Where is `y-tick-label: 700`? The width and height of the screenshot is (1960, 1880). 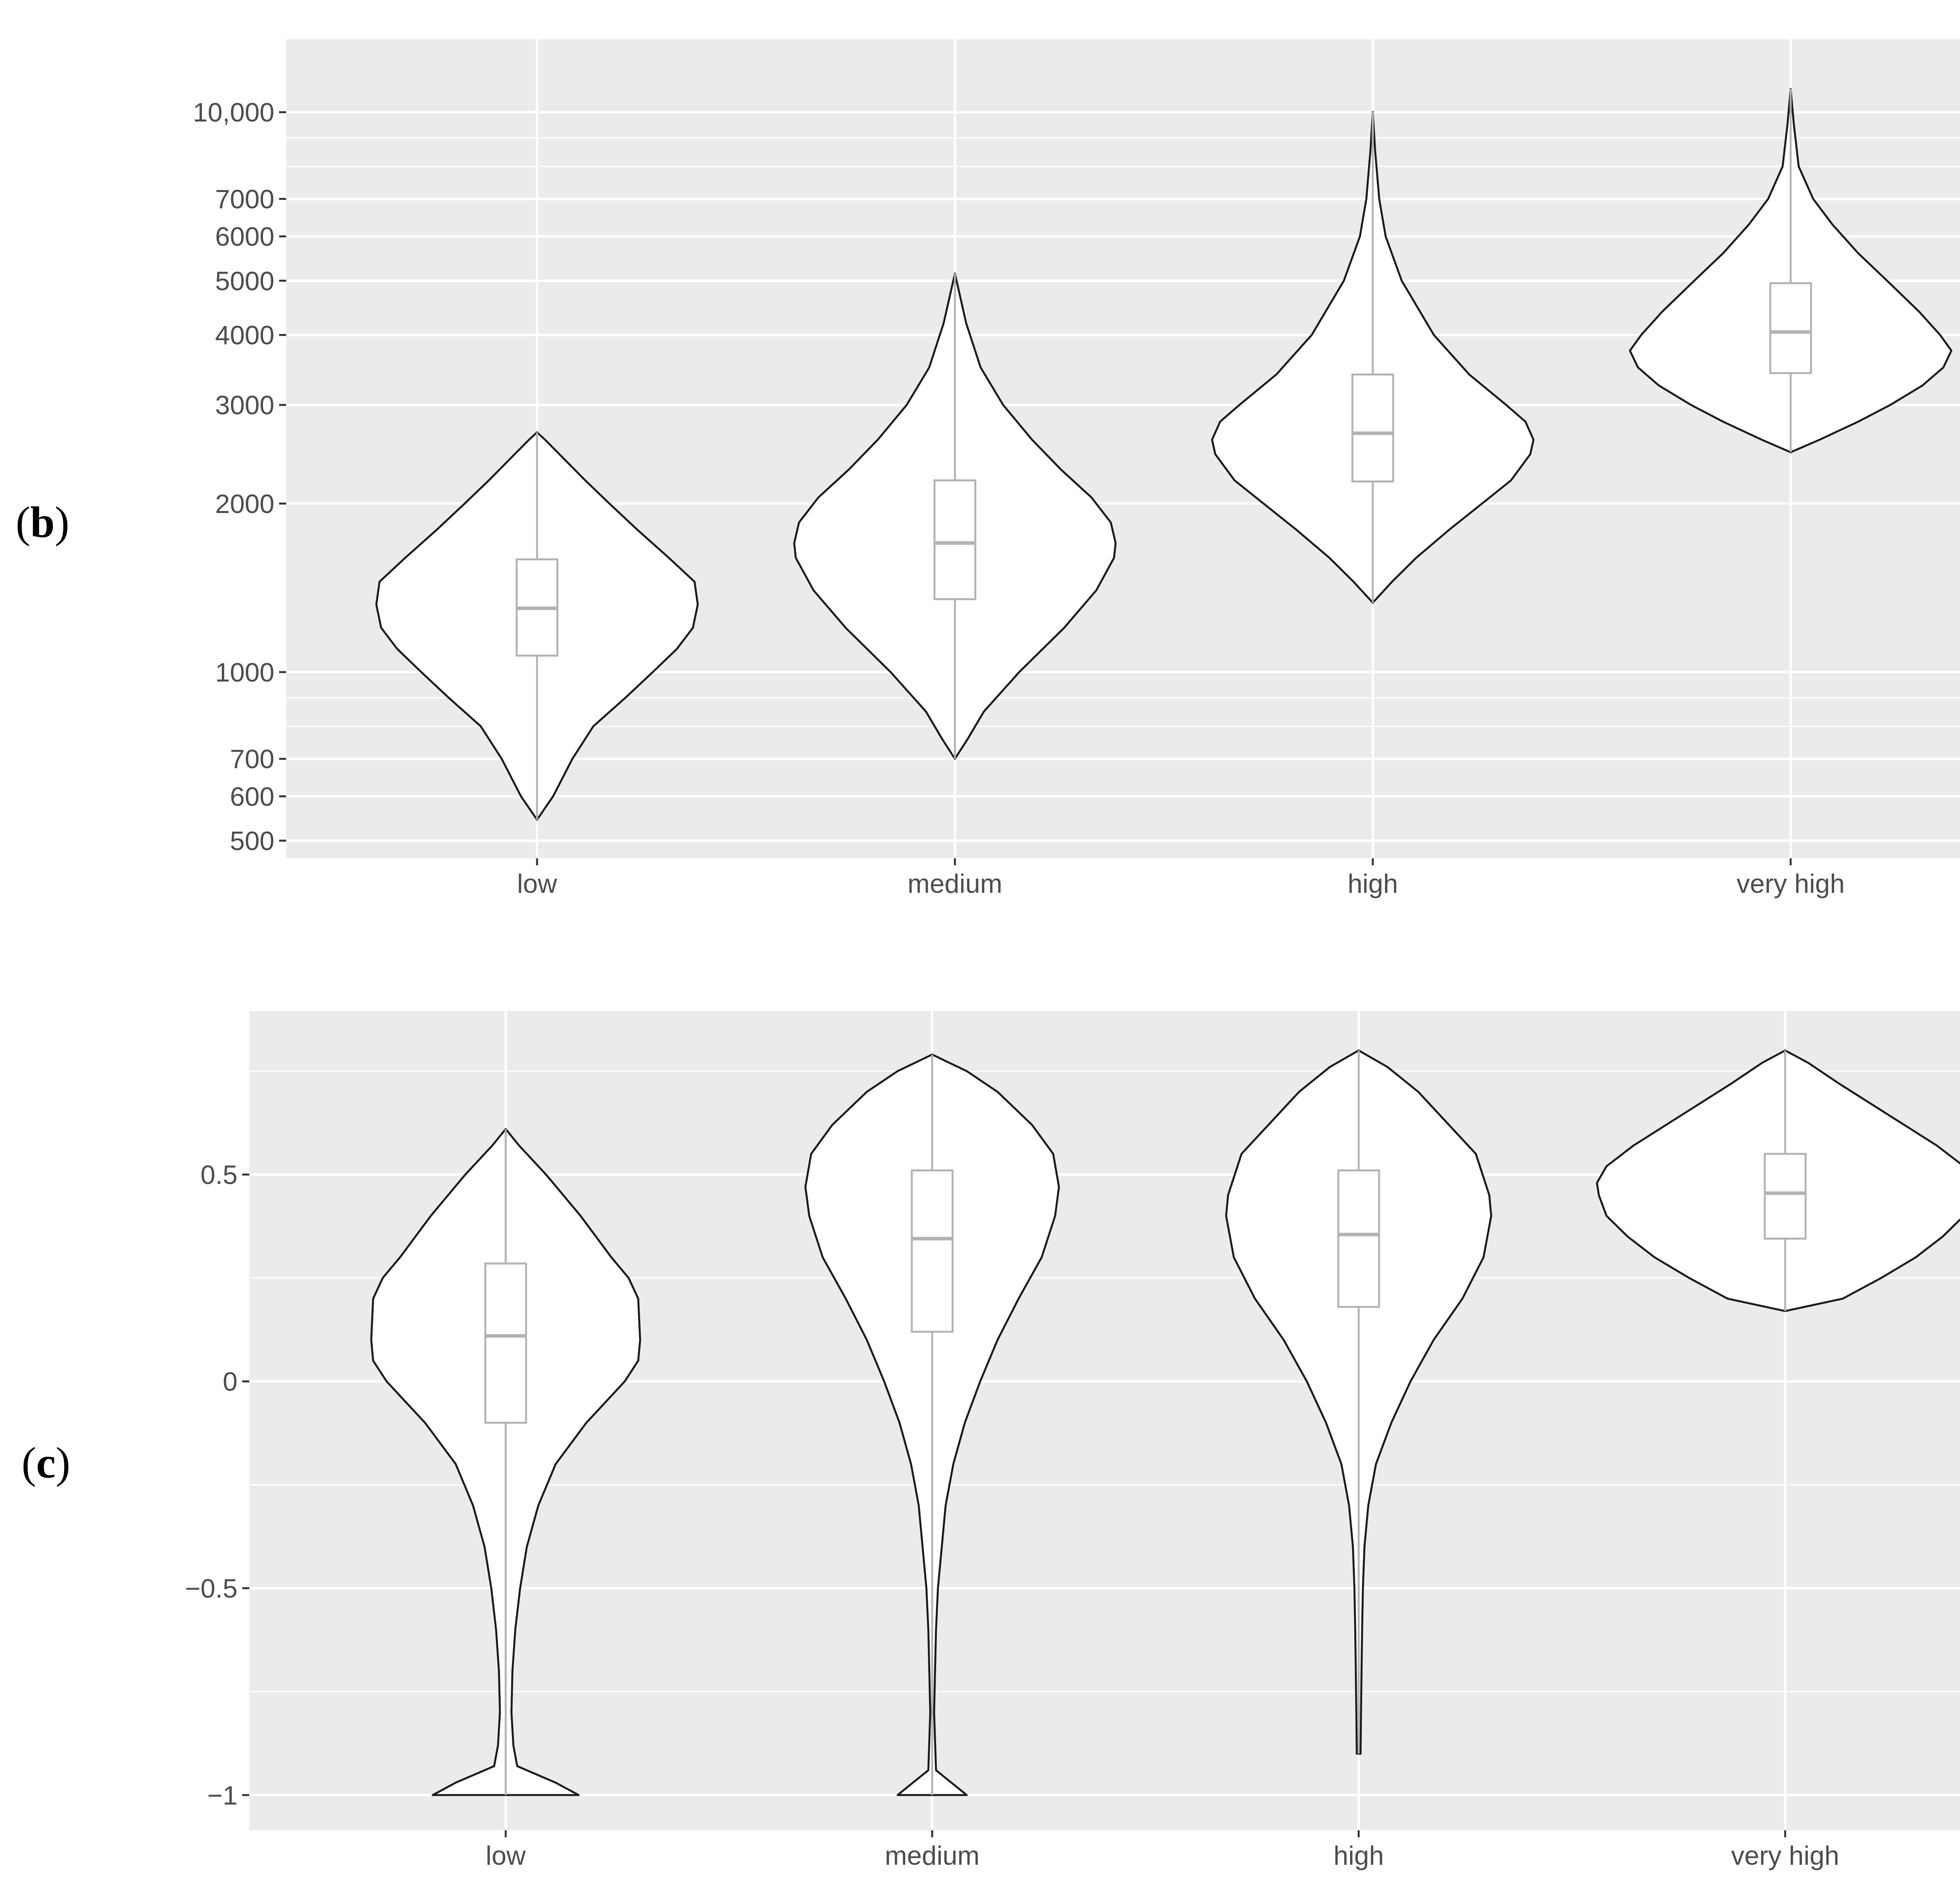
y-tick-label: 700 is located at coordinates (252, 759).